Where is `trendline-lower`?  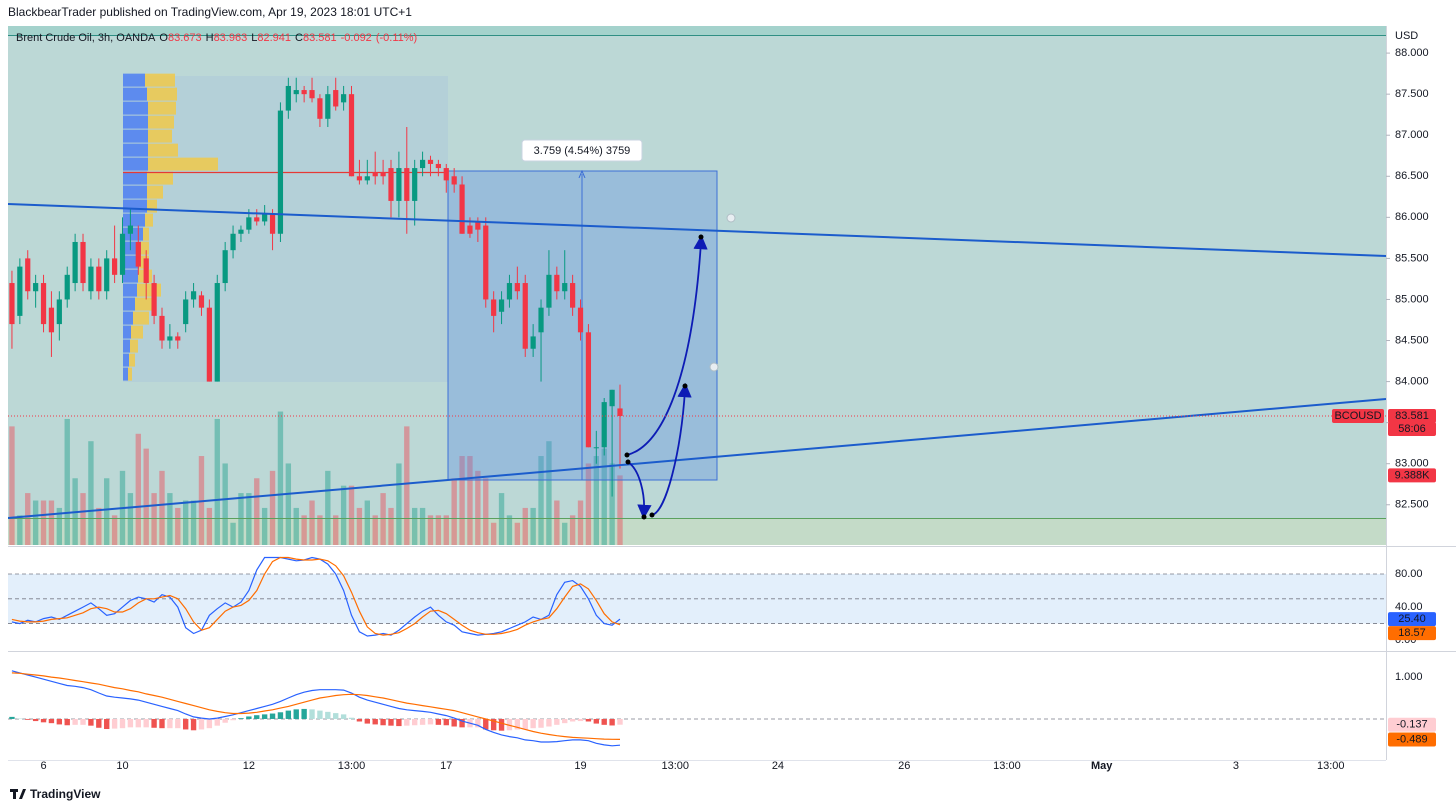 trendline-lower is located at coordinates (697, 458).